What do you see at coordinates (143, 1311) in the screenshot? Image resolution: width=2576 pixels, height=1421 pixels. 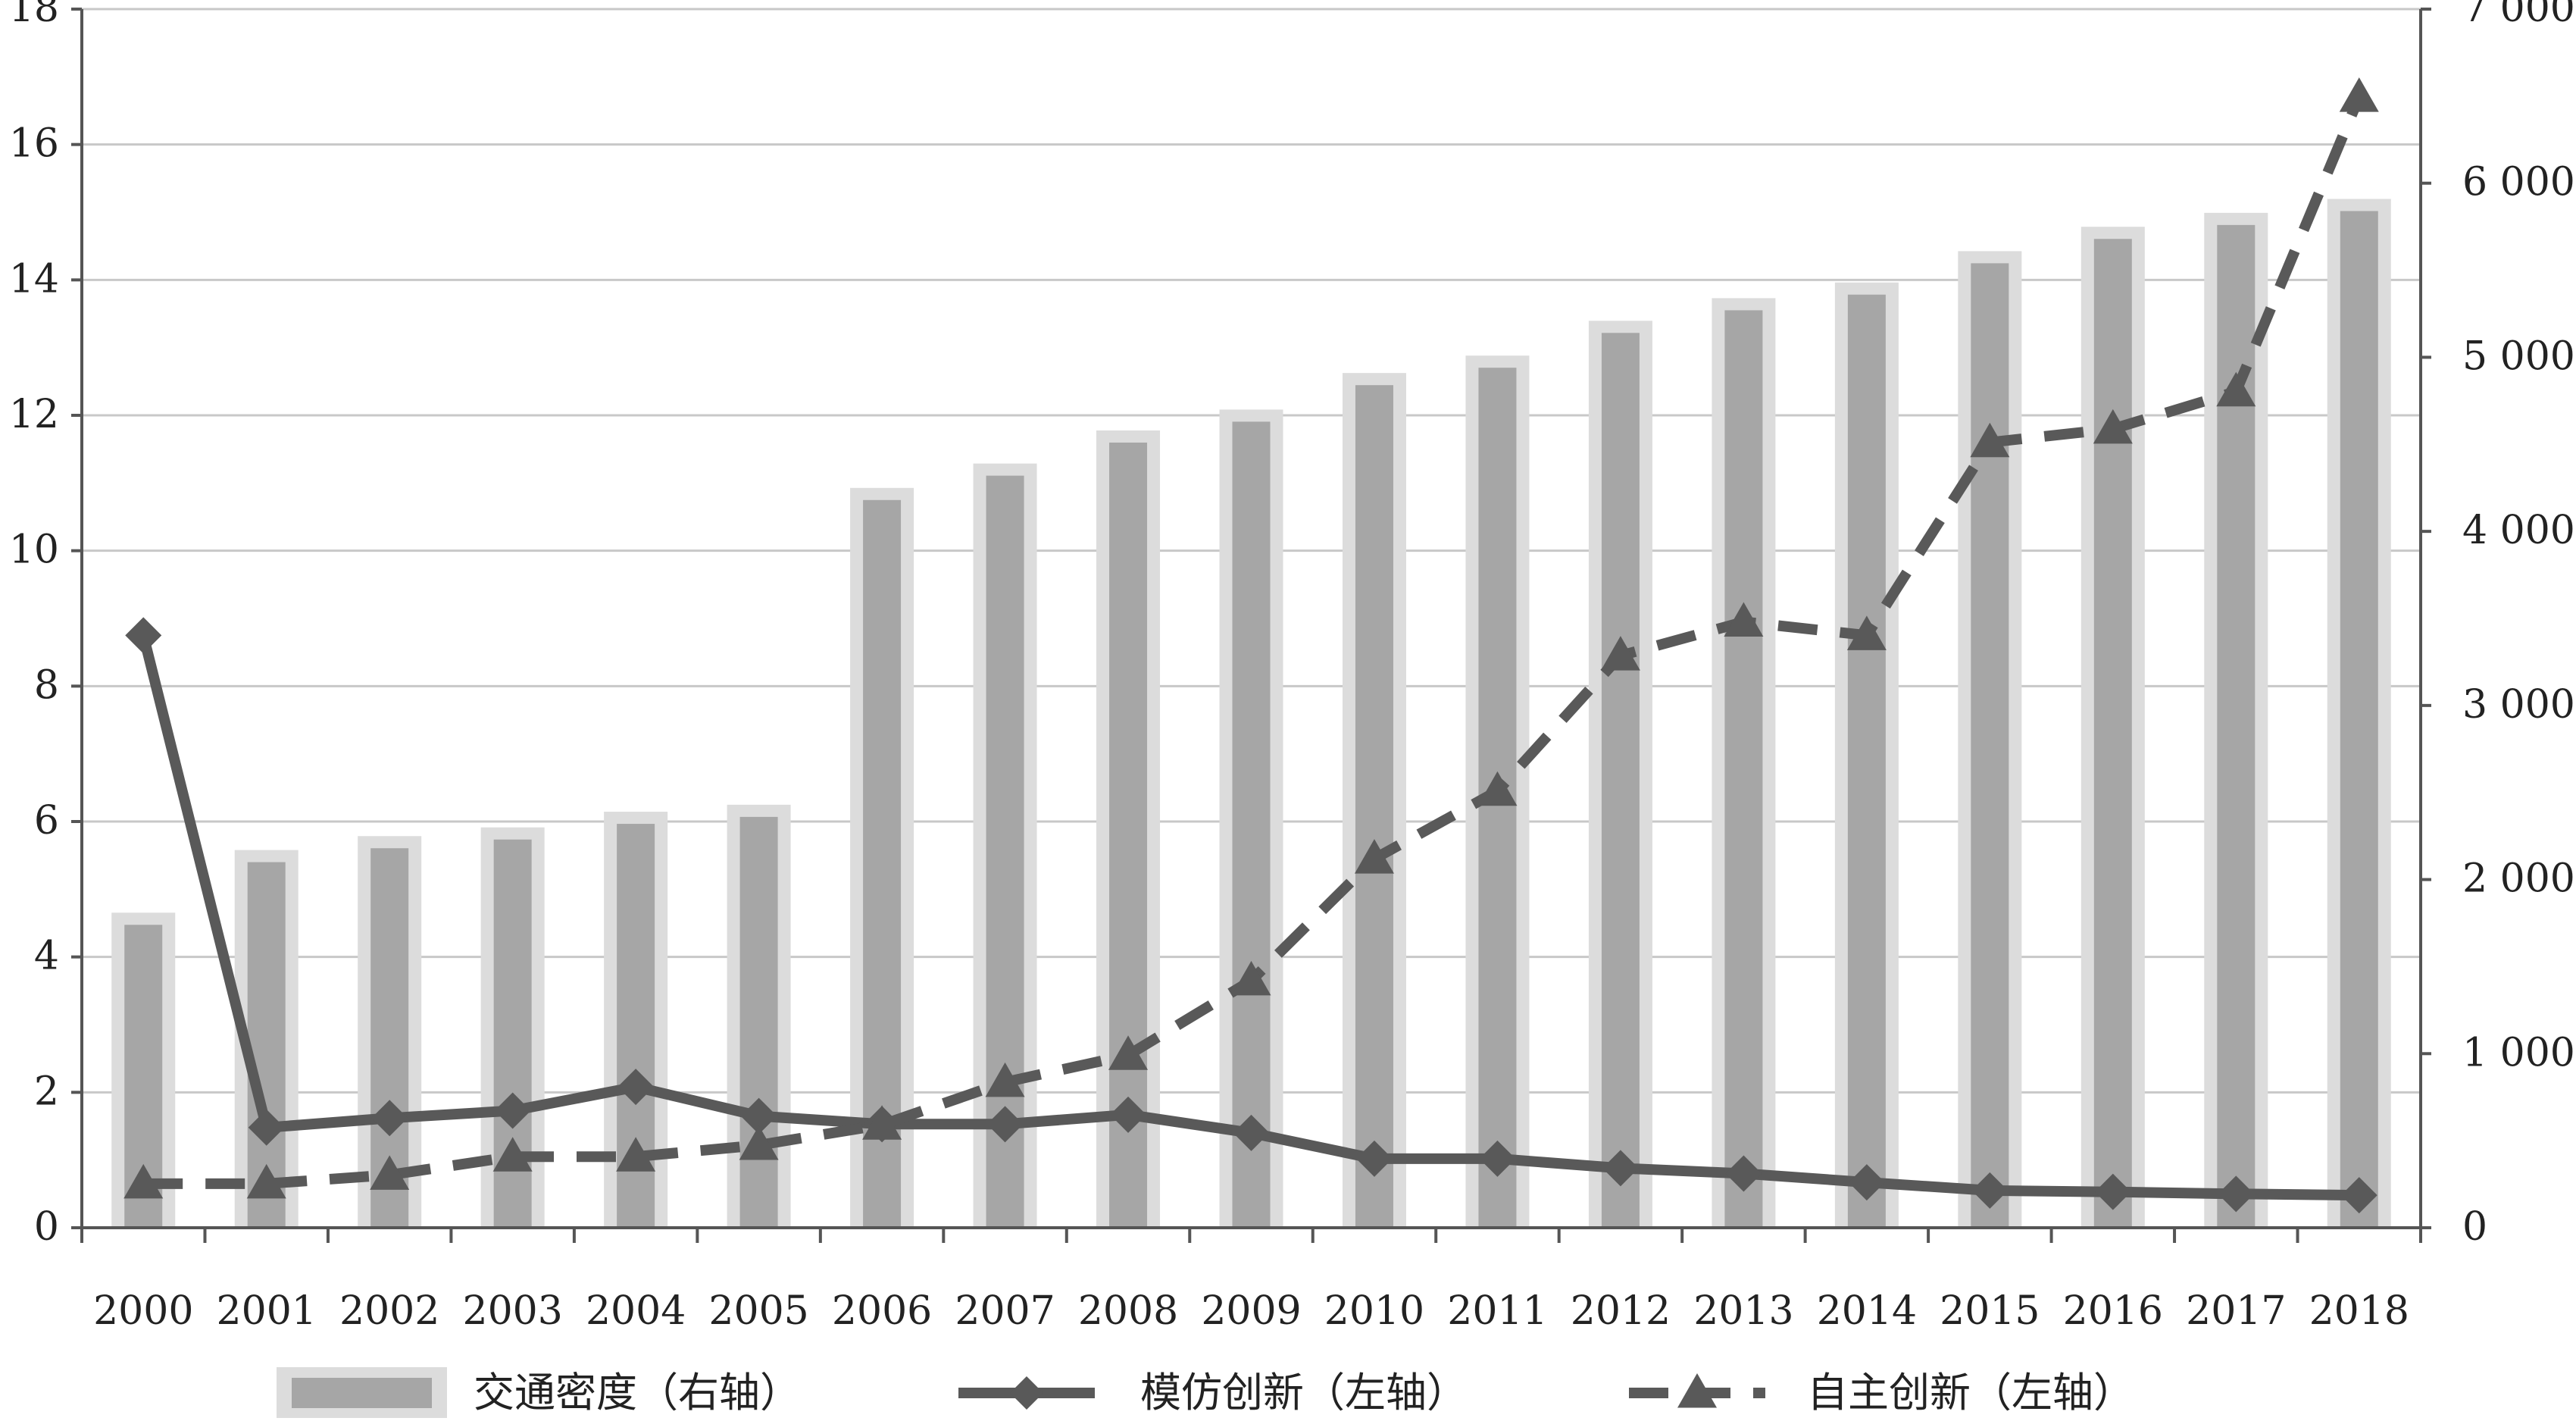 I see `x-tick-label-2000: 2000` at bounding box center [143, 1311].